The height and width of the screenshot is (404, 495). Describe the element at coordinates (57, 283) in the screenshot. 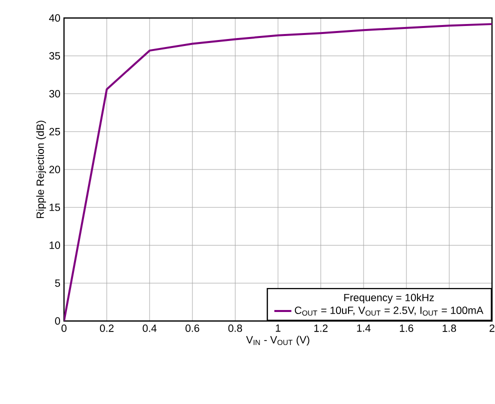

I see `y-tick-label: 5` at that location.